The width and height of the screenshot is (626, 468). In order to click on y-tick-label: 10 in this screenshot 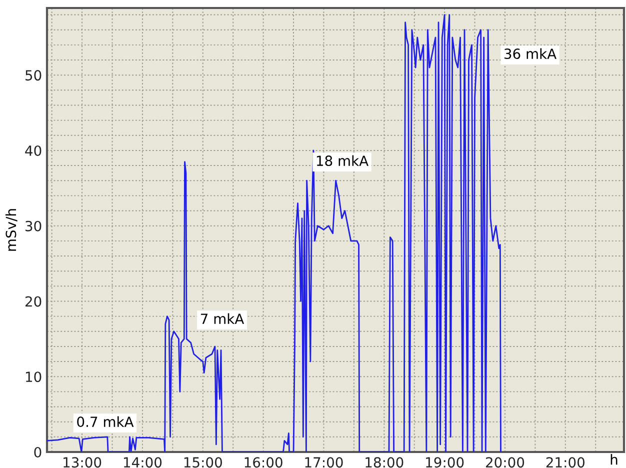, I will do `click(34, 377)`.